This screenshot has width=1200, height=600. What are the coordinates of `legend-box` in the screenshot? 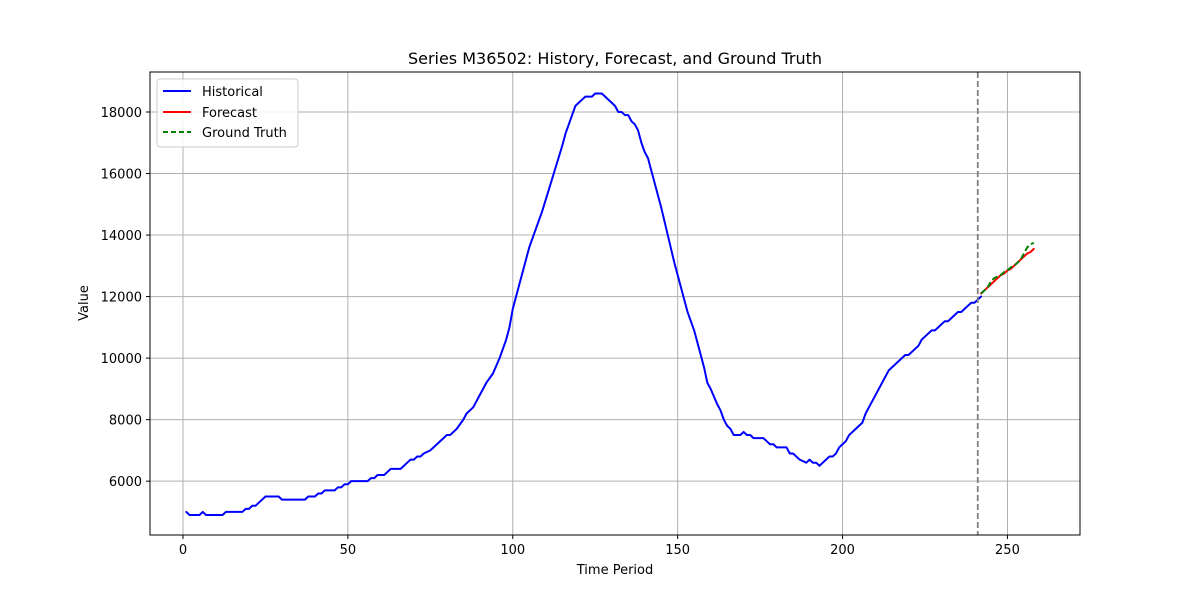 It's located at (227, 113).